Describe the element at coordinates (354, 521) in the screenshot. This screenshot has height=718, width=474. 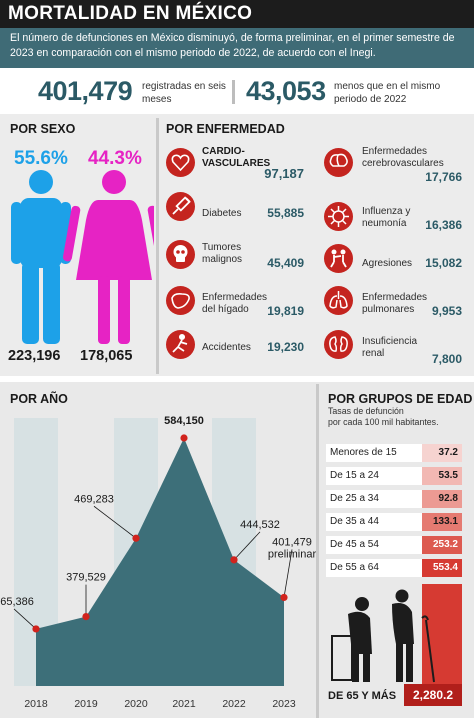
I see `age-row-label: De 35 a 44` at that location.